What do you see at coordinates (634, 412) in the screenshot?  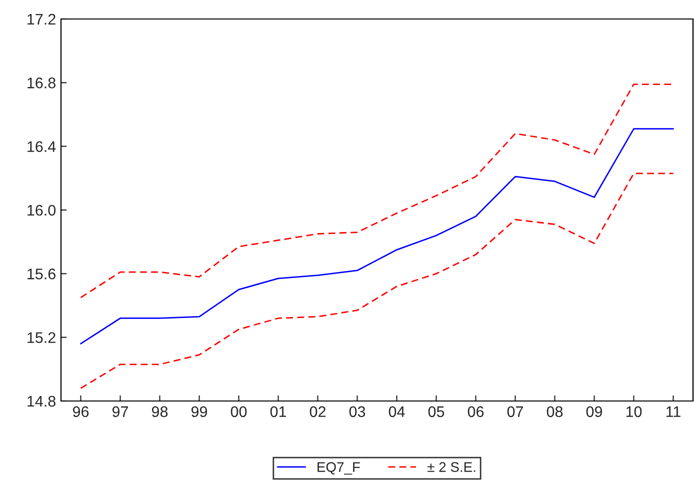 I see `x-tick-label: 10` at bounding box center [634, 412].